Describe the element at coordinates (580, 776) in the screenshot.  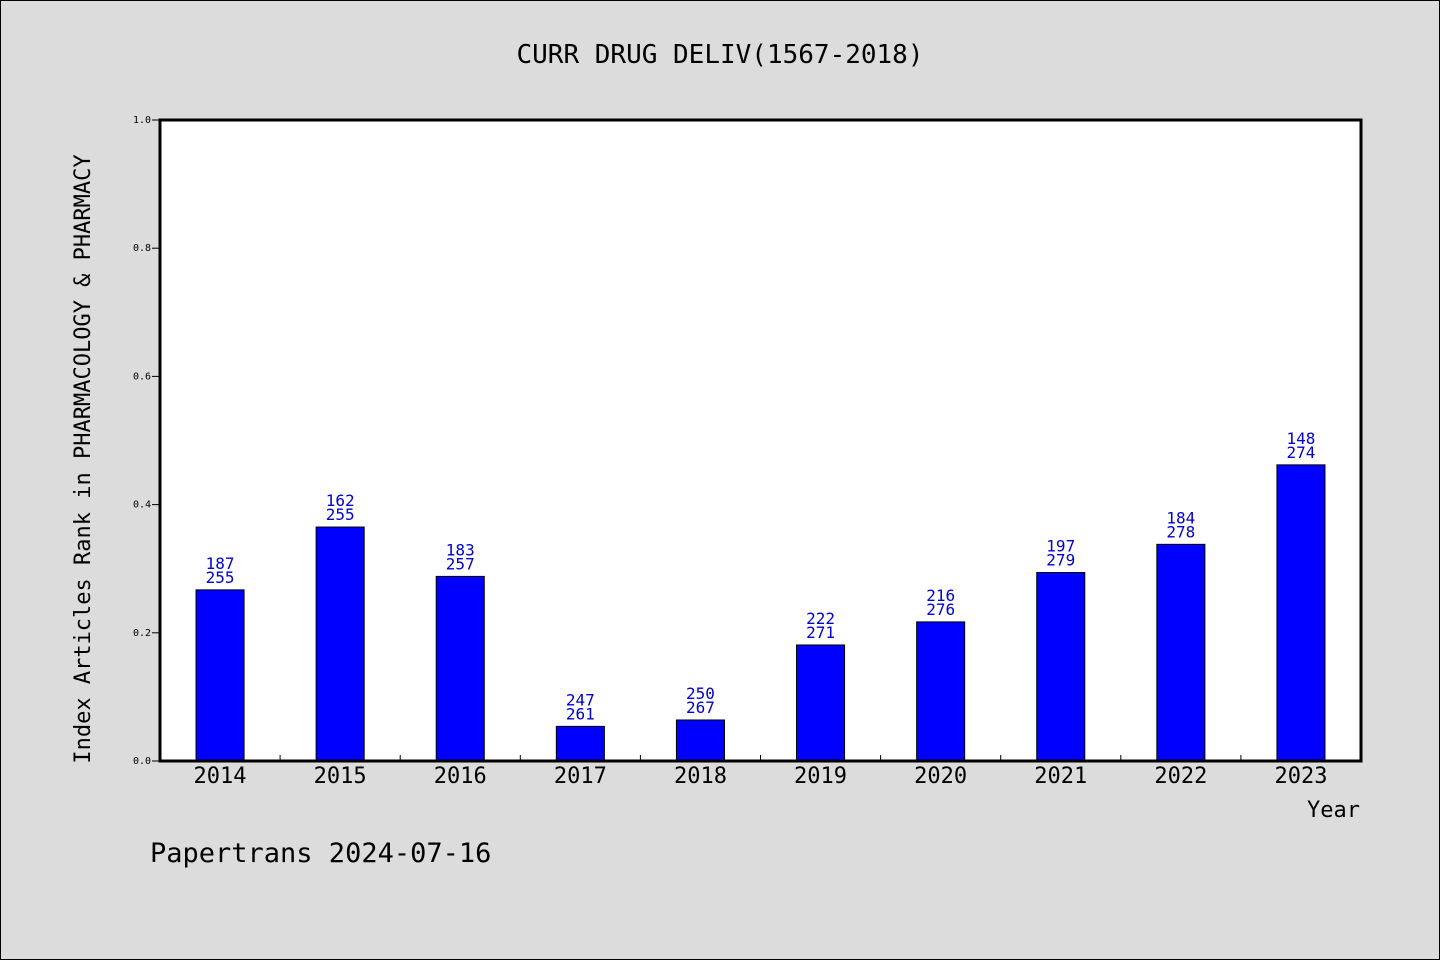
I see `x-tick-label: 2017` at that location.